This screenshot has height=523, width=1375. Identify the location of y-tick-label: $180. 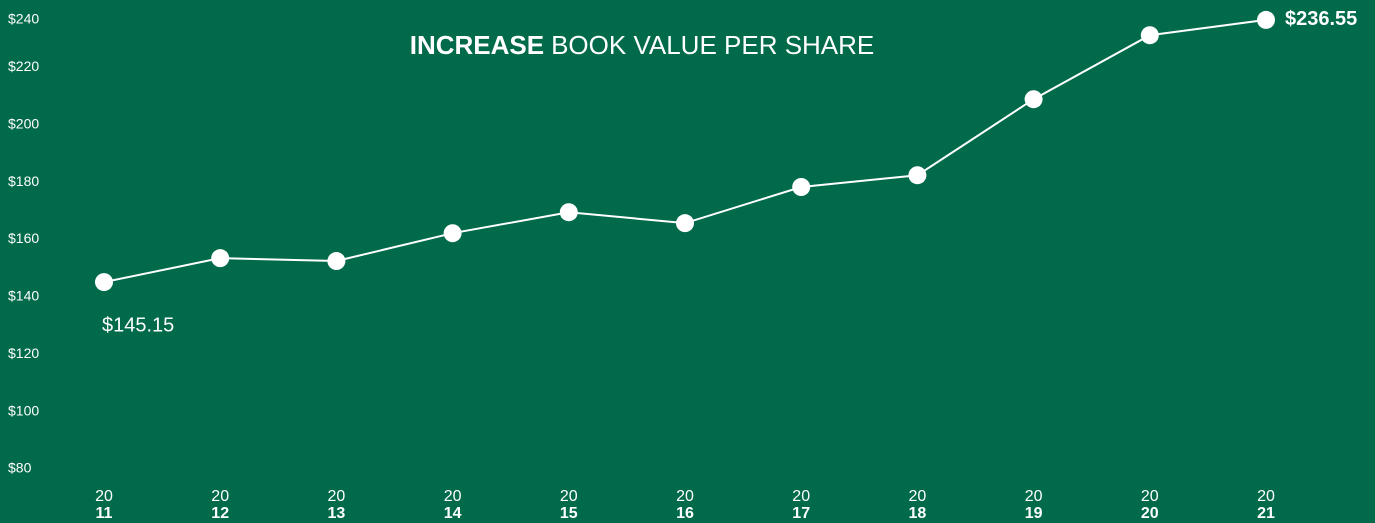
(23, 181).